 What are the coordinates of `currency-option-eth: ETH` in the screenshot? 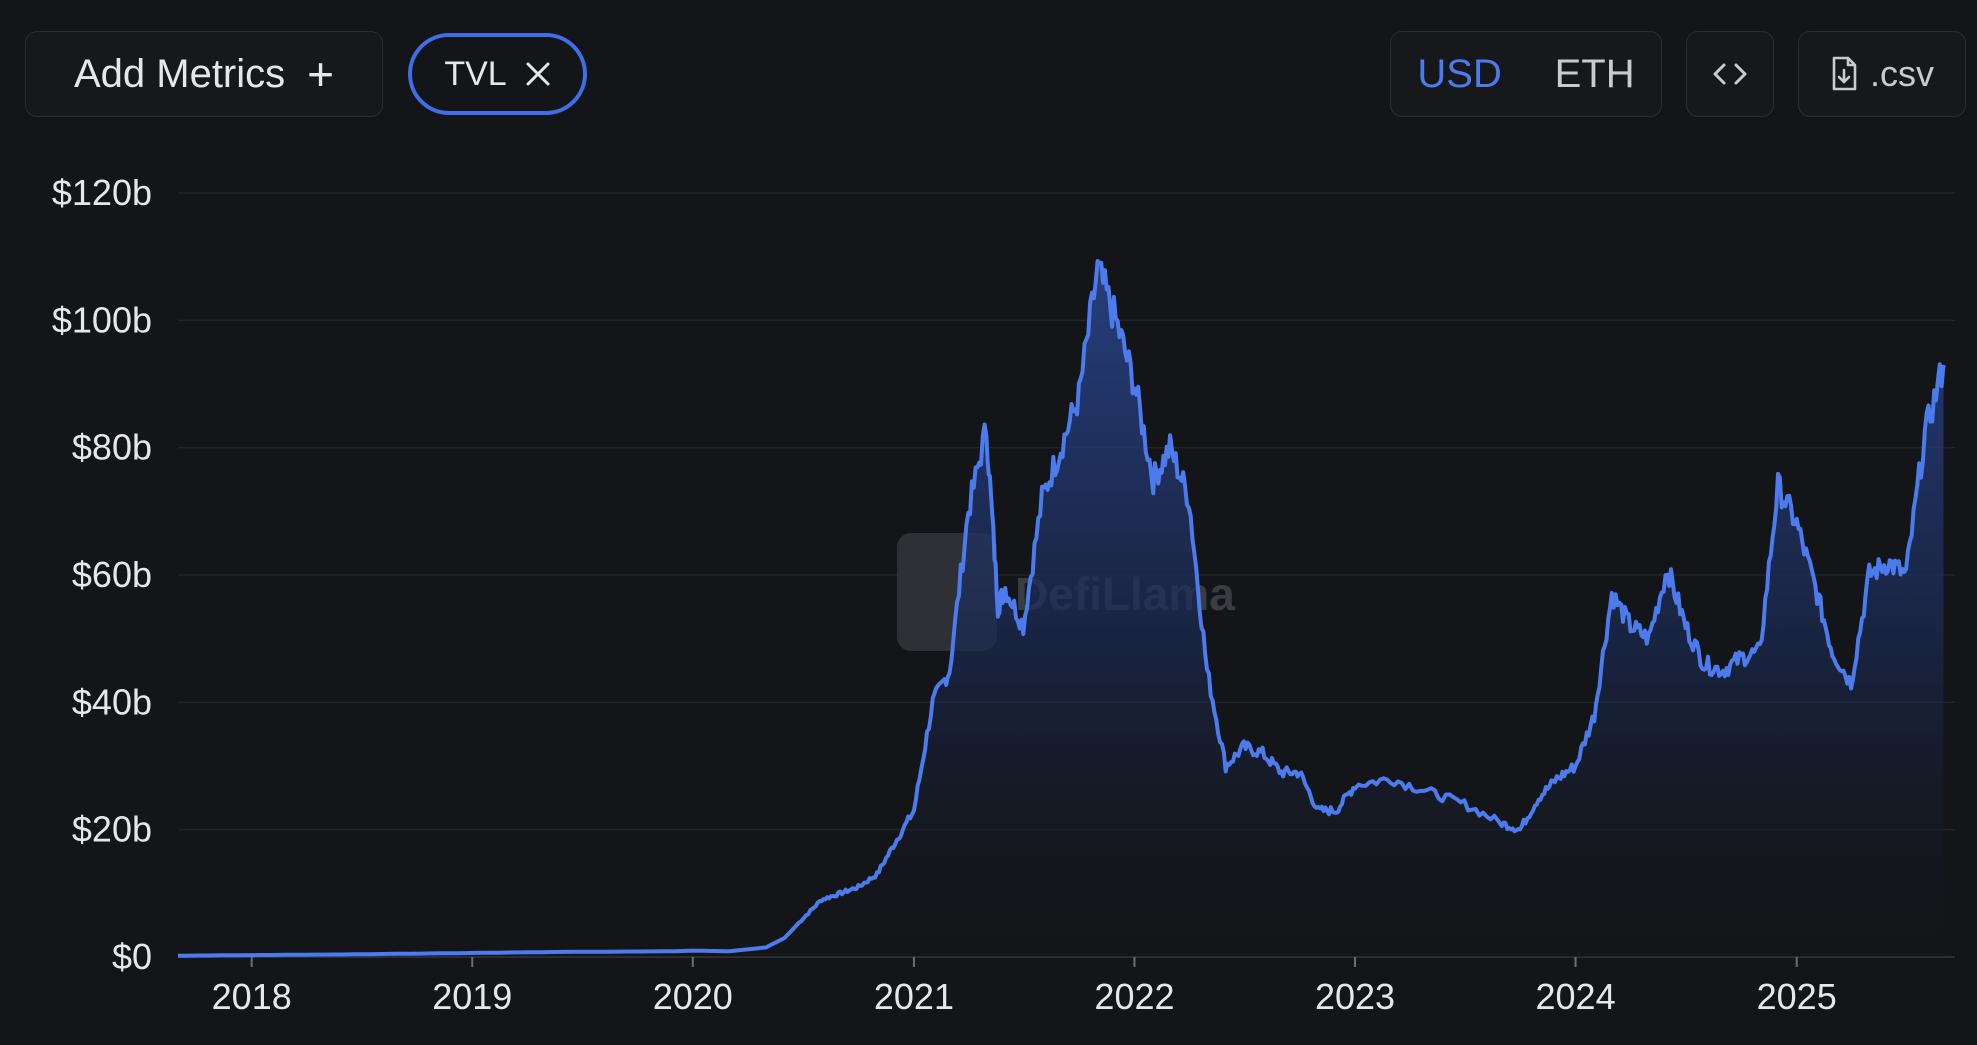 It's located at (1594, 73).